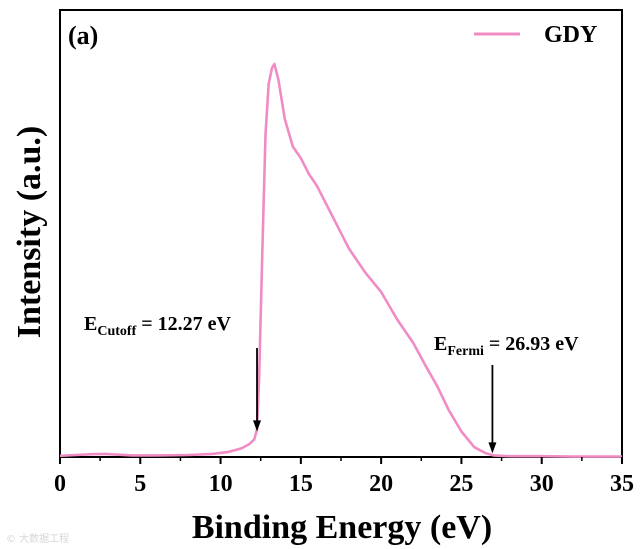 The width and height of the screenshot is (640, 549). What do you see at coordinates (440, 344) in the screenshot?
I see `annotation-fermi-main: E` at bounding box center [440, 344].